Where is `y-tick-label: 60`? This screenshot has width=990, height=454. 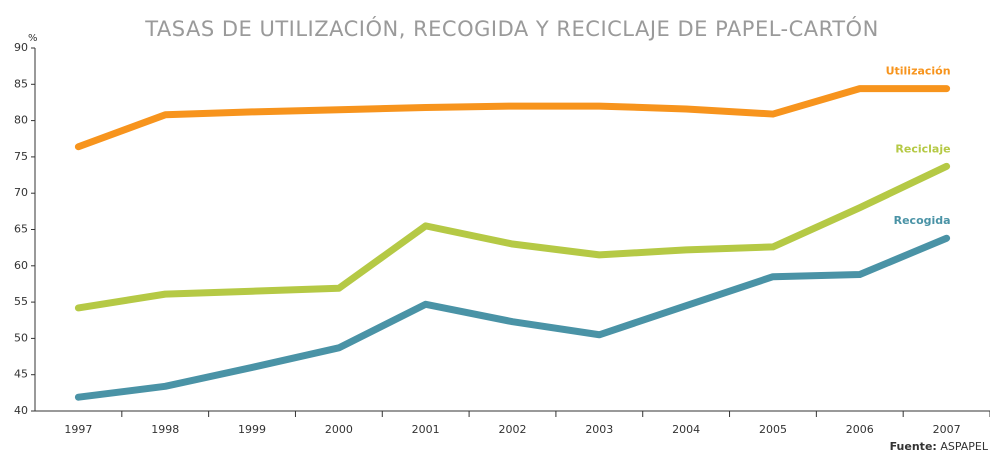
y-tick-label: 60 is located at coordinates (21, 265).